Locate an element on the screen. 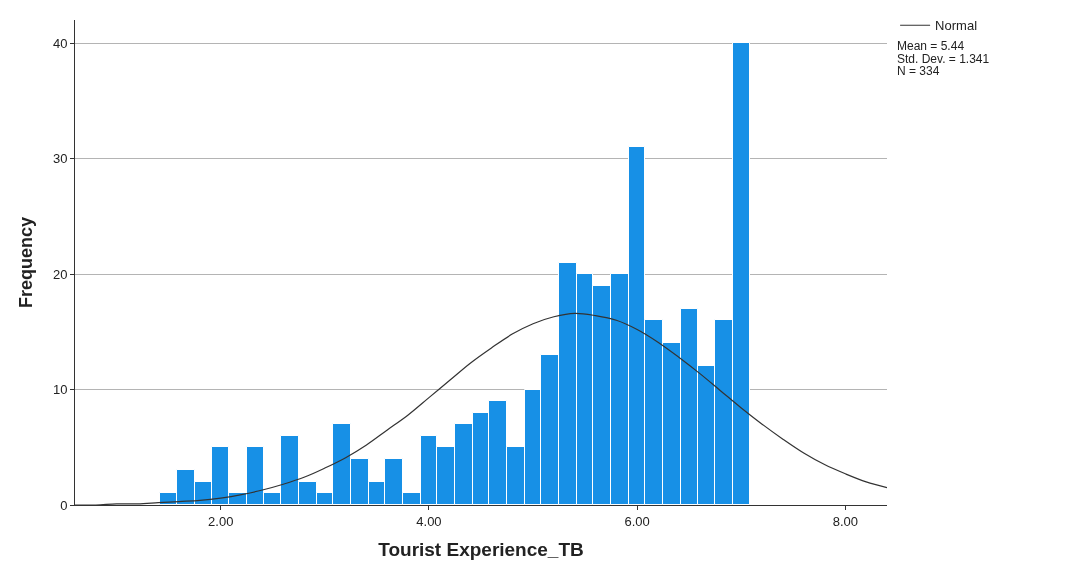 This screenshot has height=567, width=1068. legend-label: Normal is located at coordinates (956, 26).